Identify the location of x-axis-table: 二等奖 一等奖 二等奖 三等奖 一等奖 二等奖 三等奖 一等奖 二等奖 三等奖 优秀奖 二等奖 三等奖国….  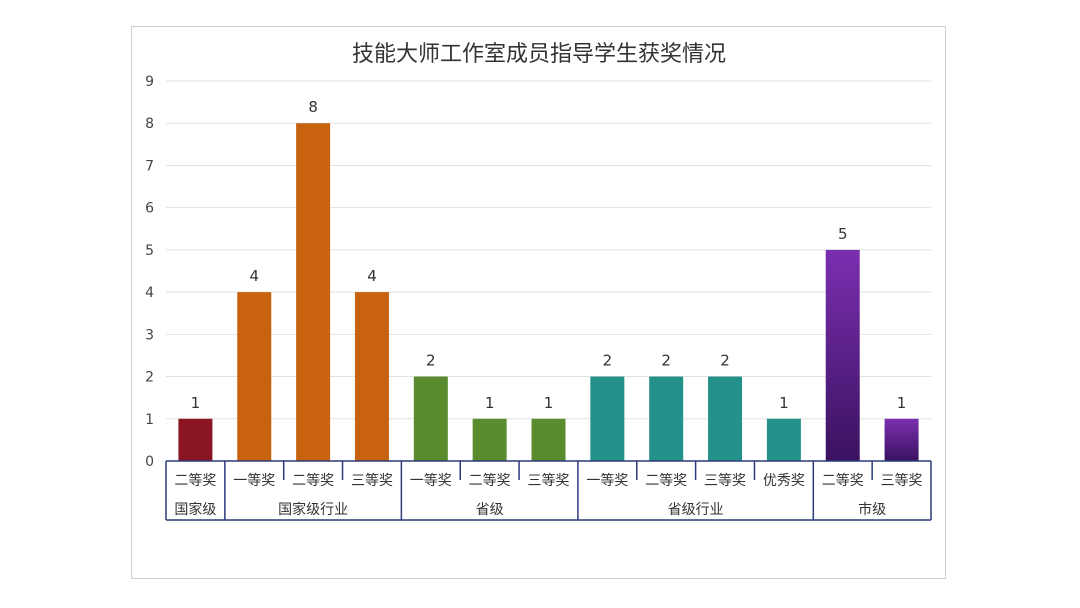
(548, 490).